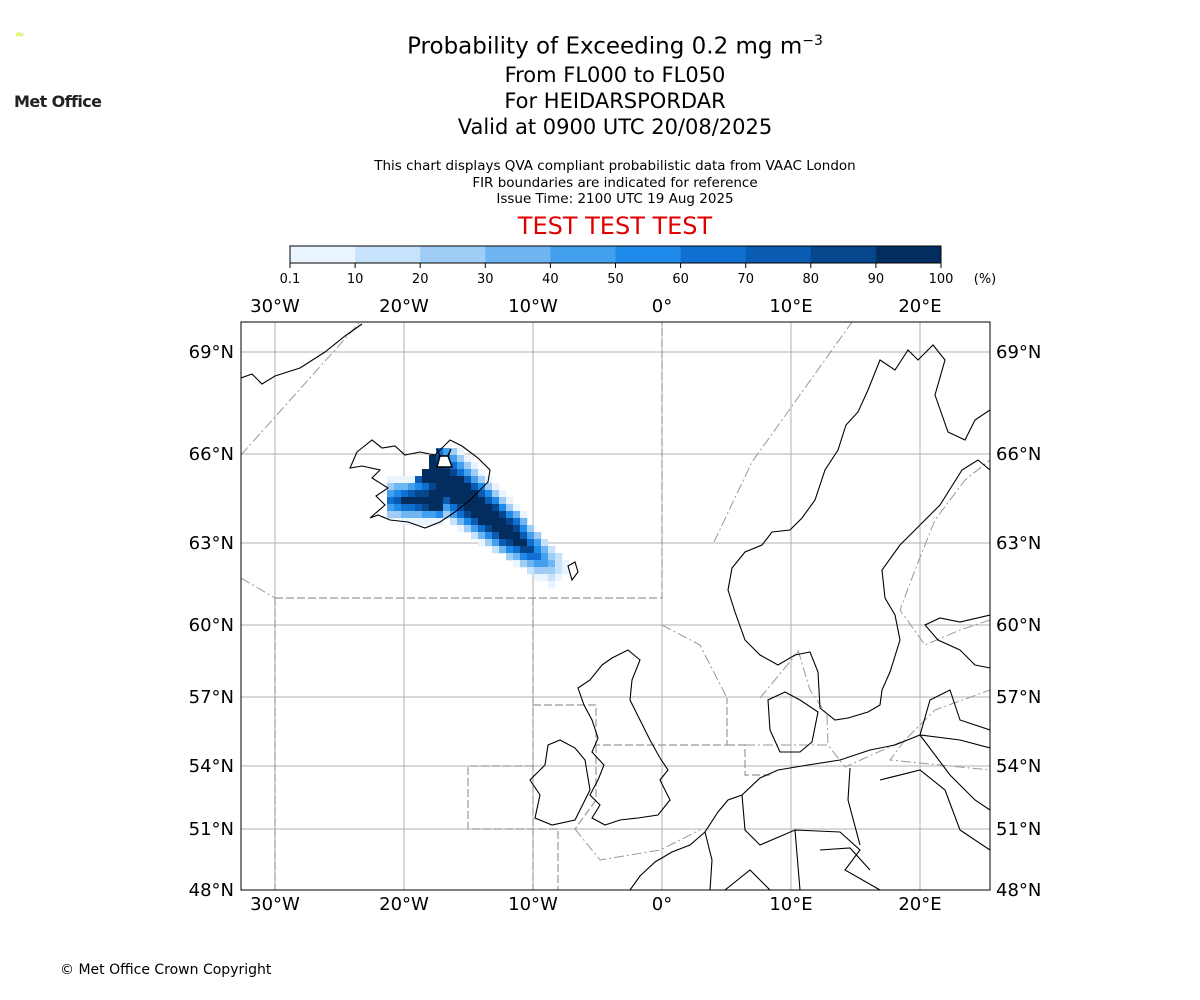 Image resolution: width=1200 pixels, height=1000 pixels. I want to click on logo-text: Met Office, so click(58, 101).